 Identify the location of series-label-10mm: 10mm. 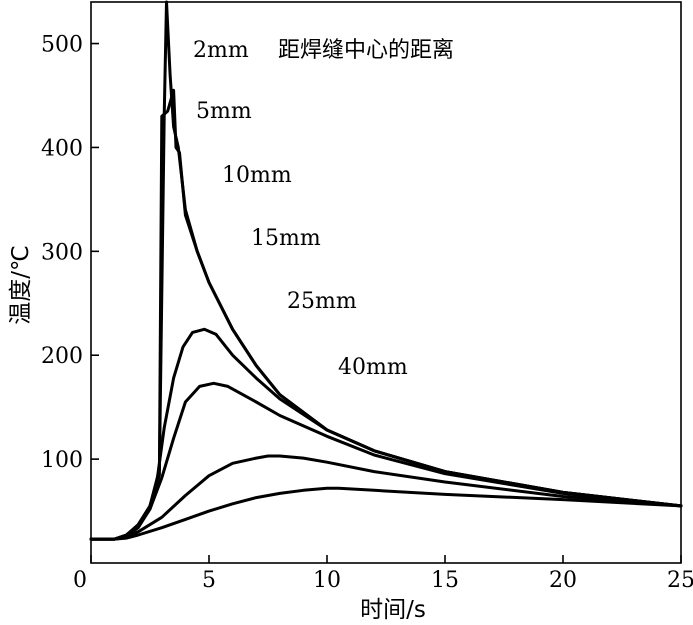
(257, 175).